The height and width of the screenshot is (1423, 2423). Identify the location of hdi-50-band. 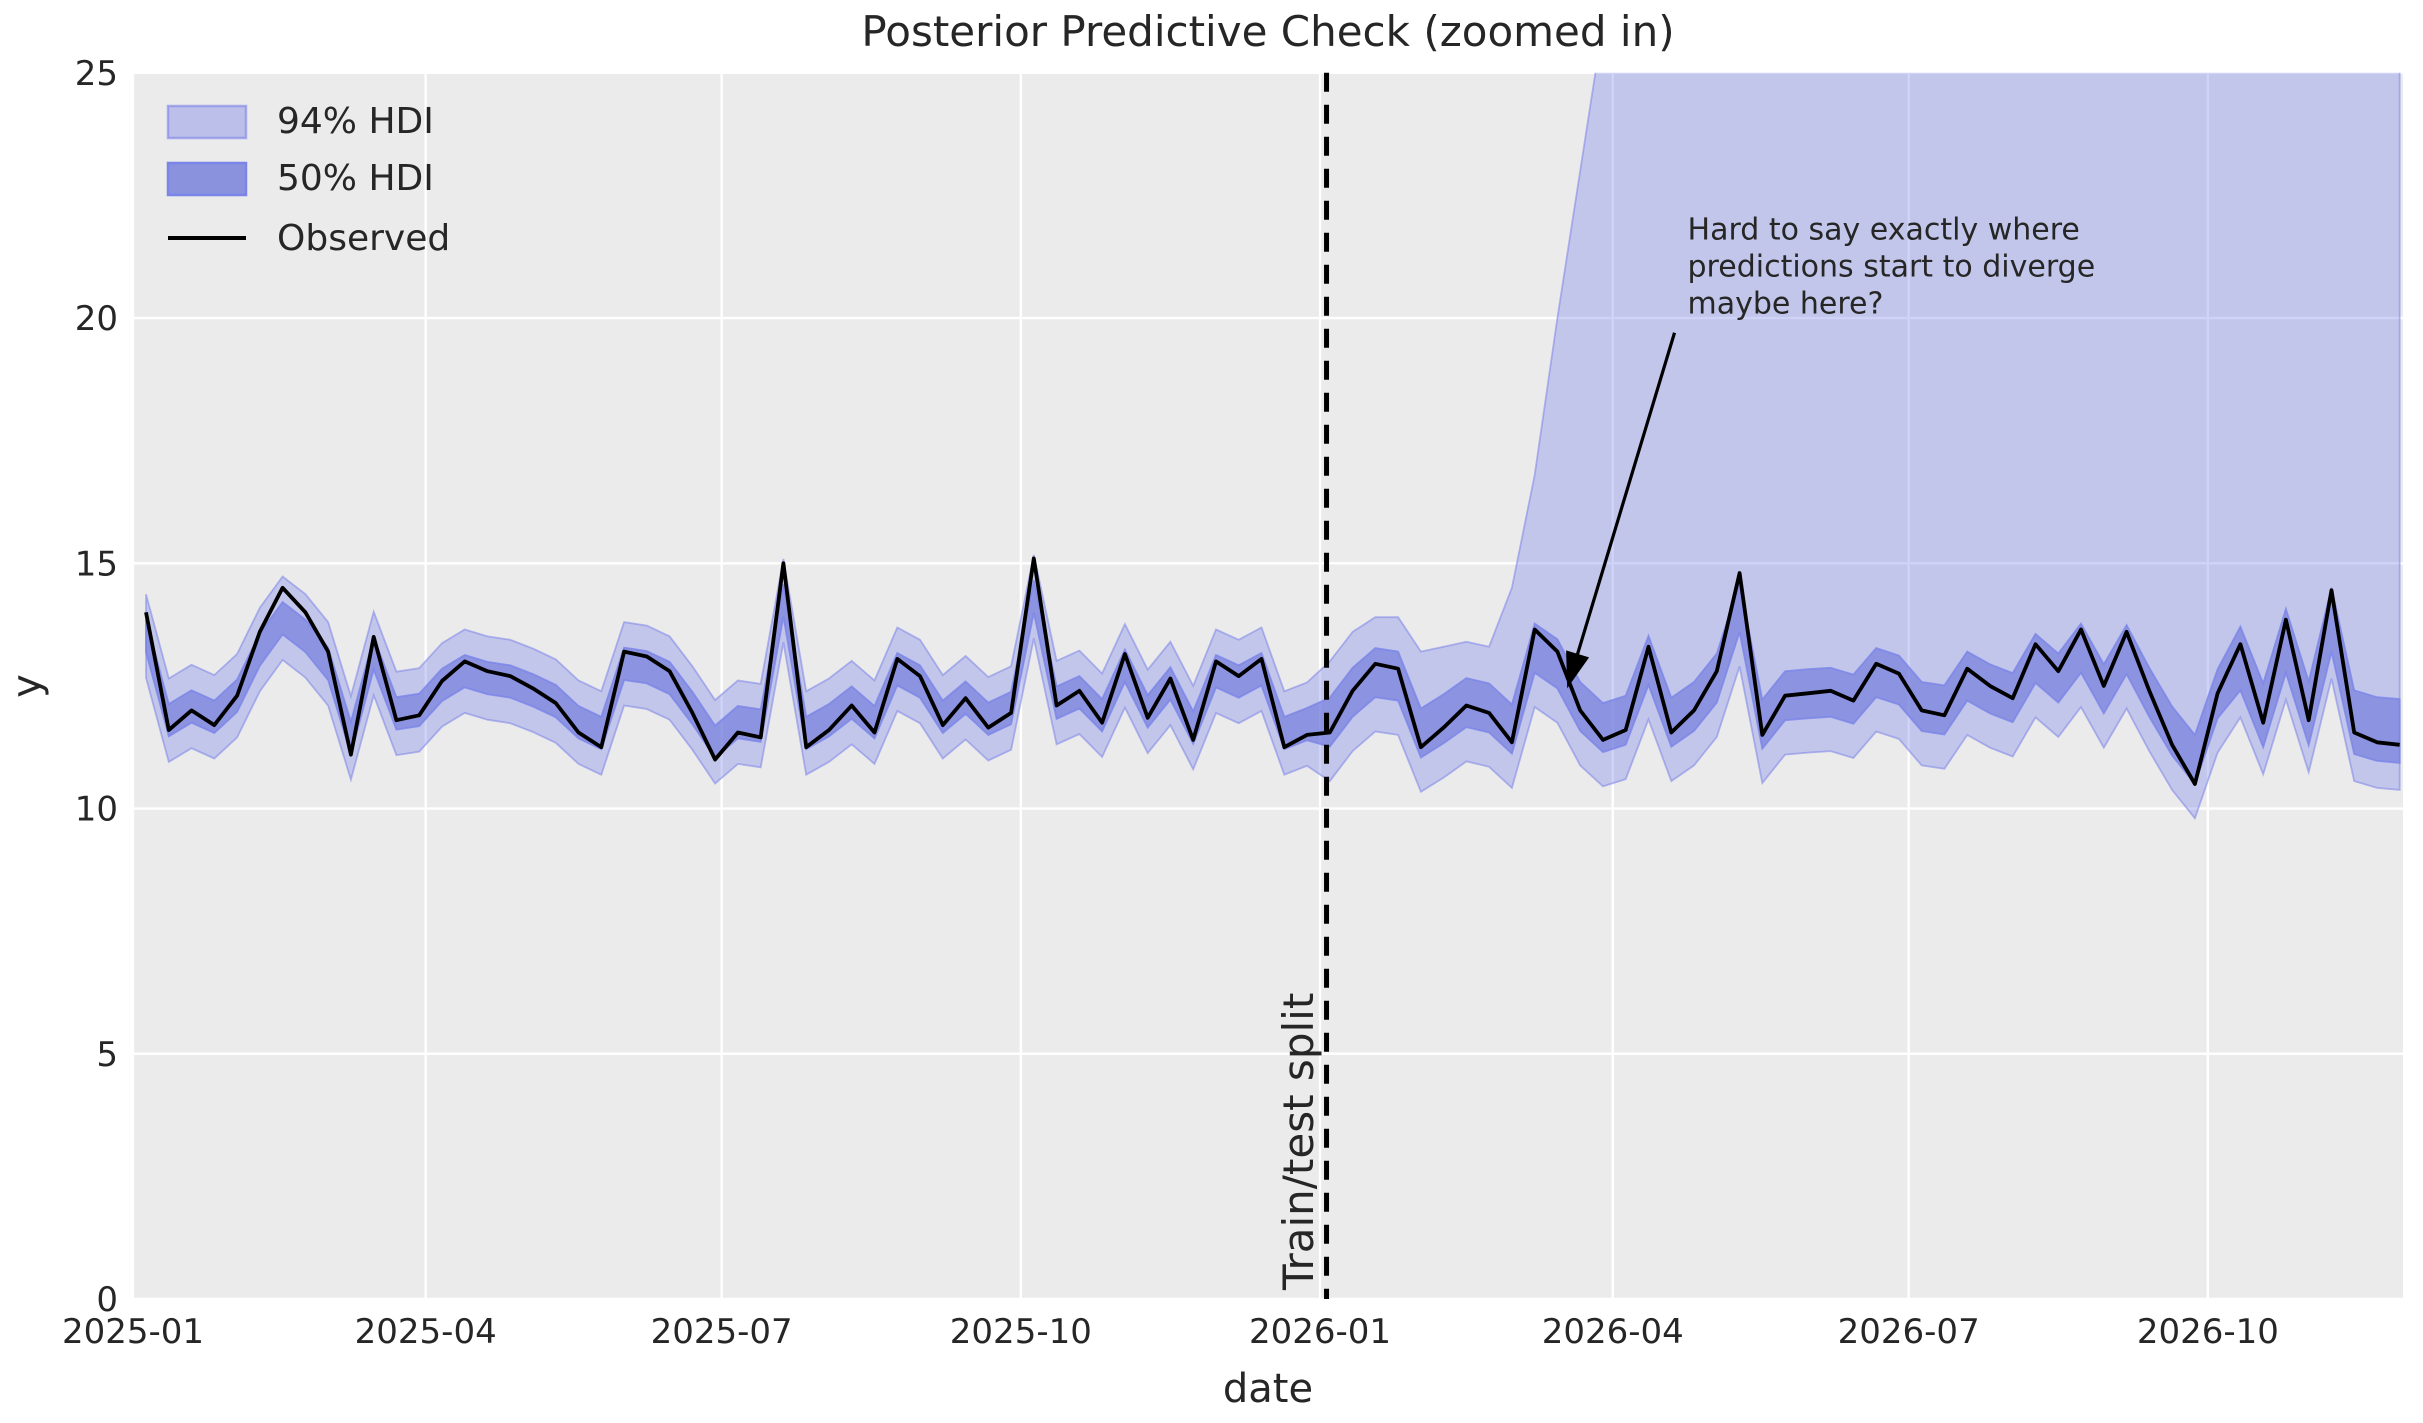
(1273, 683).